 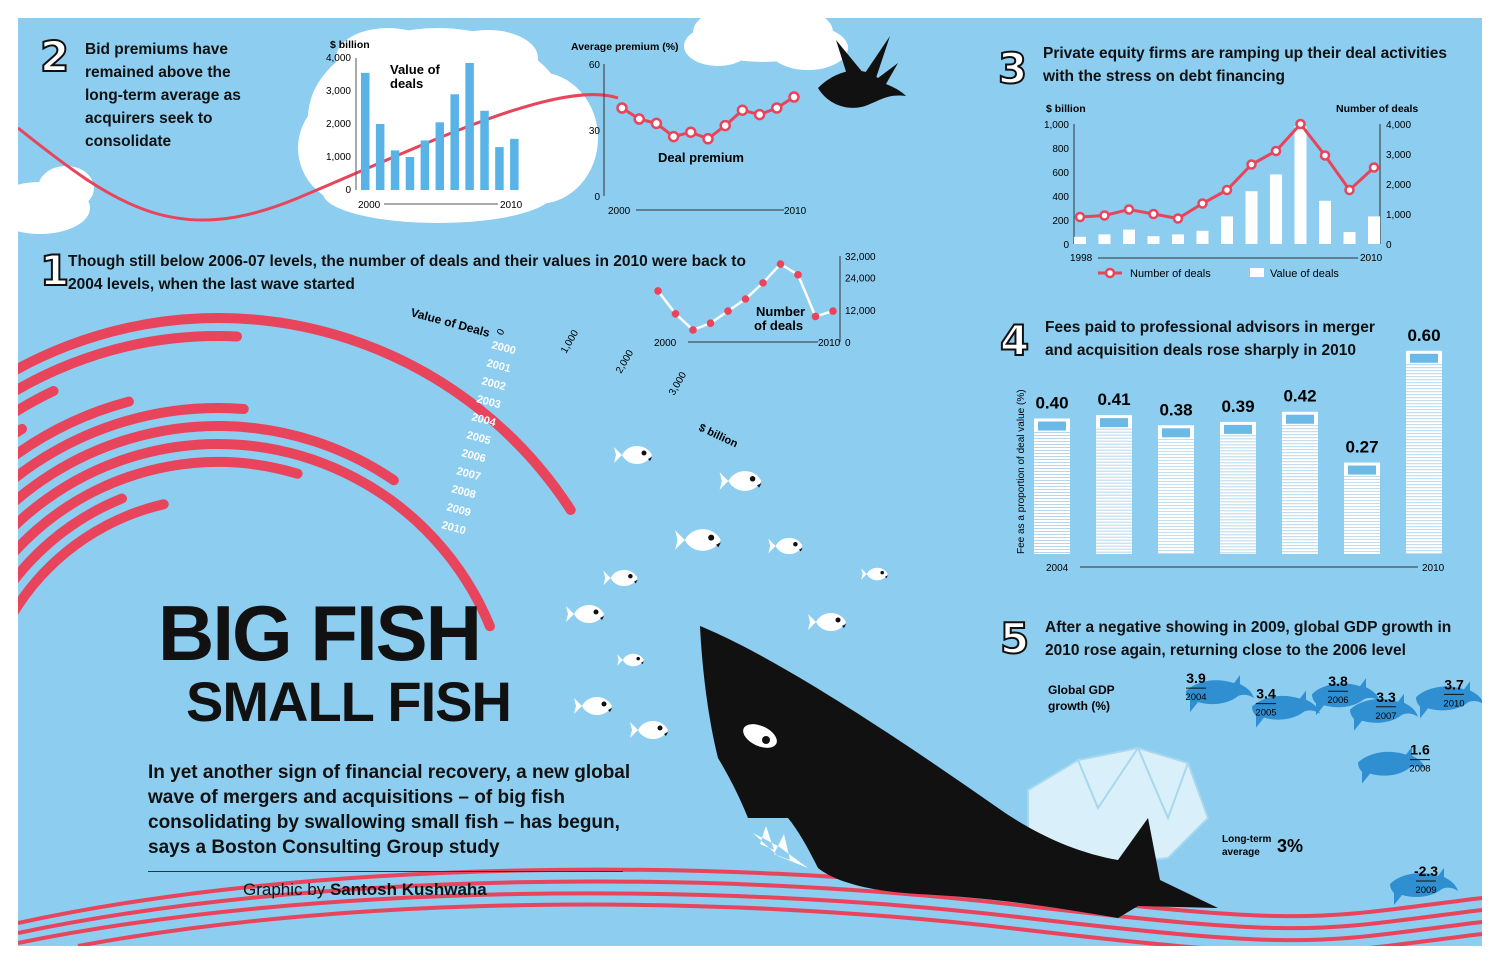 I want to click on fee-value-2010: 0.60, so click(x=1423, y=335).